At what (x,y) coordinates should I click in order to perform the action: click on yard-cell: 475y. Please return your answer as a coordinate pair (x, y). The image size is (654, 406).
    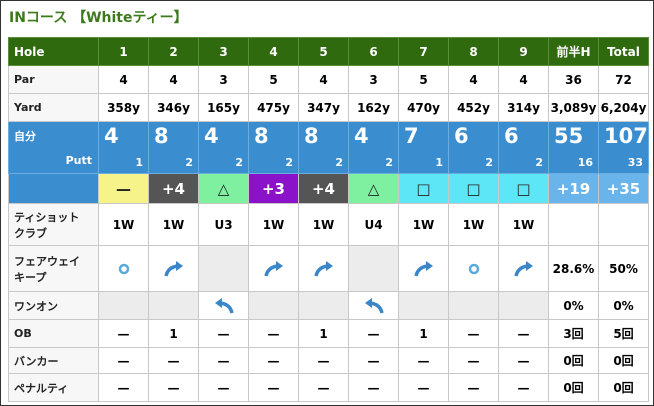
    Looking at the image, I should click on (273, 107).